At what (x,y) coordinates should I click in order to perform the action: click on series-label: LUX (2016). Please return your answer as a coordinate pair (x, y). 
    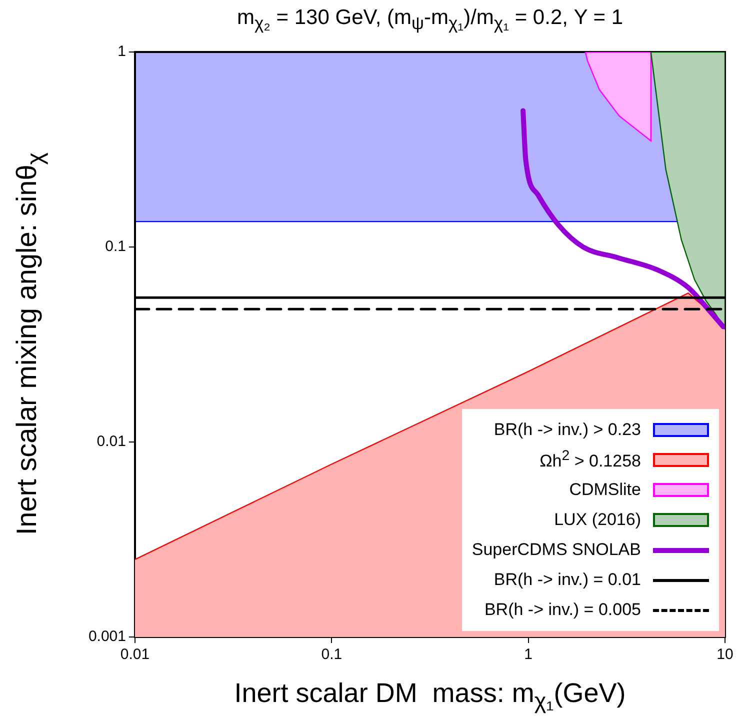
    Looking at the image, I should click on (597, 520).